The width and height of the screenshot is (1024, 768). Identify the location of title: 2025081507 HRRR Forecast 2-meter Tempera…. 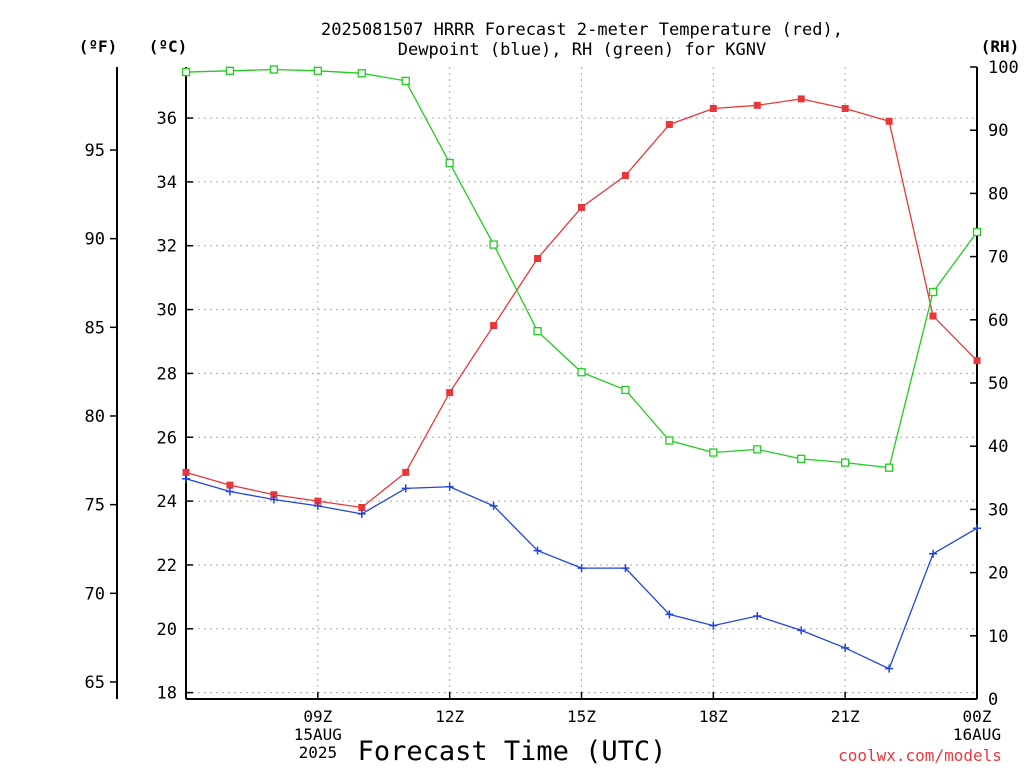
(582, 40).